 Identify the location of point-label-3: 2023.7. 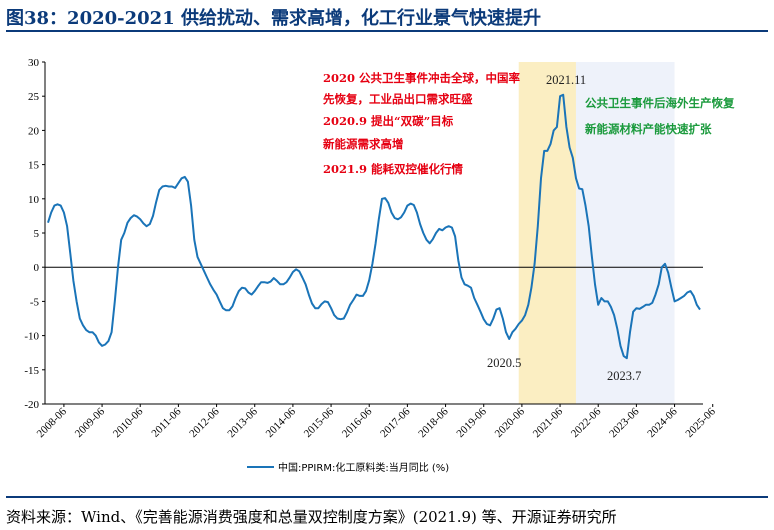
(624, 376).